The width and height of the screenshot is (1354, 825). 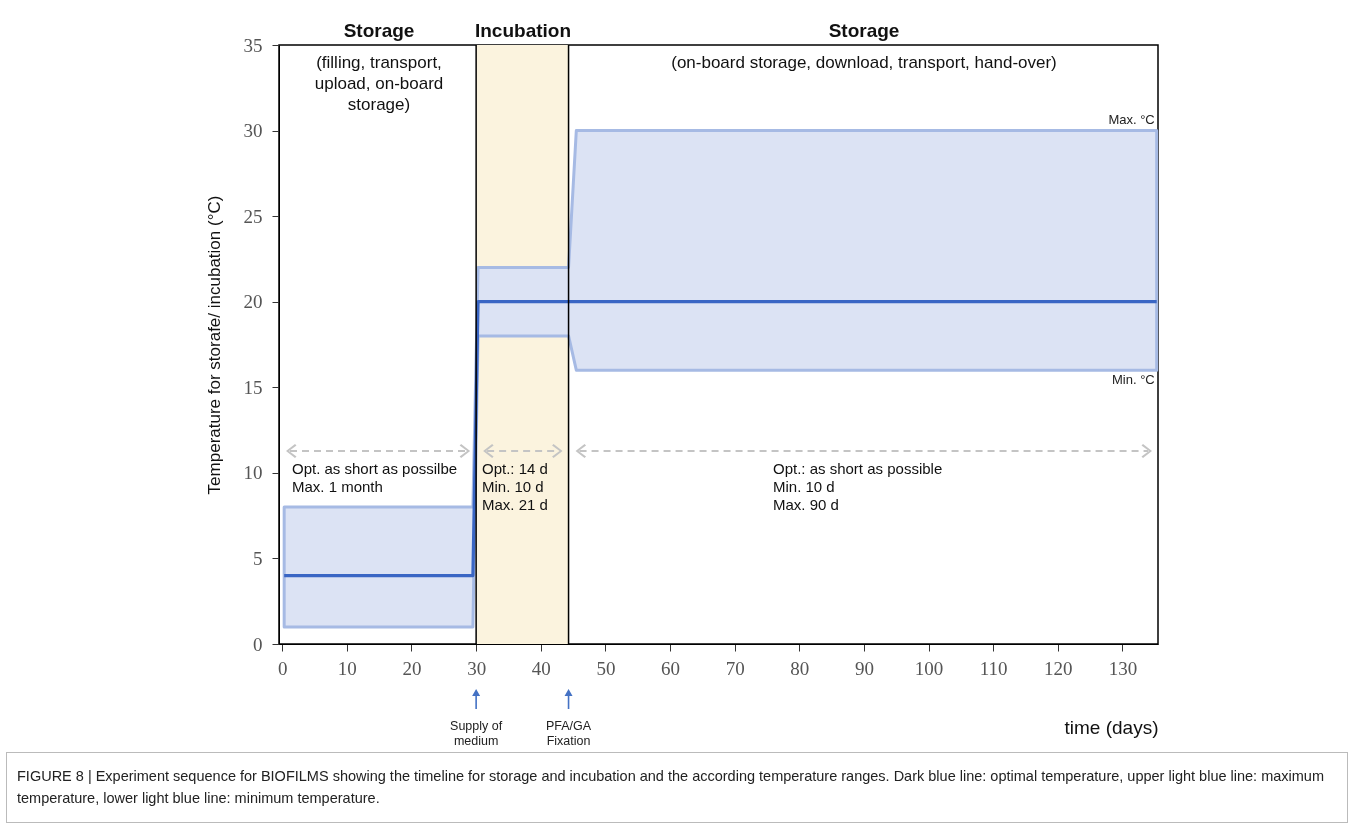 I want to click on x-tick-label: 50, so click(x=606, y=668).